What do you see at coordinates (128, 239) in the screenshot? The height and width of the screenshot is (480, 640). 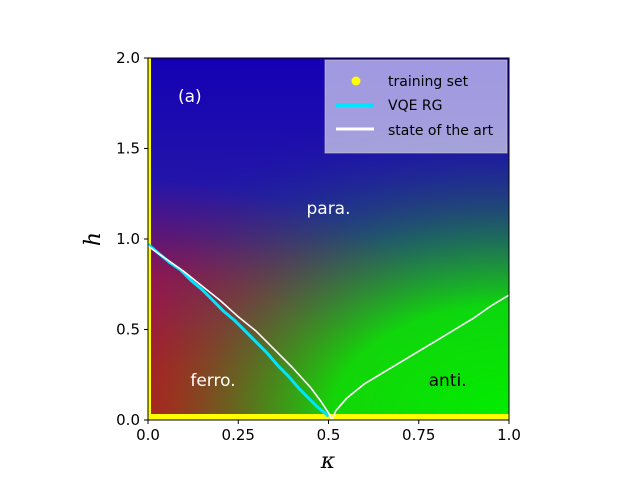 I see `y-tick-label: 1.0` at bounding box center [128, 239].